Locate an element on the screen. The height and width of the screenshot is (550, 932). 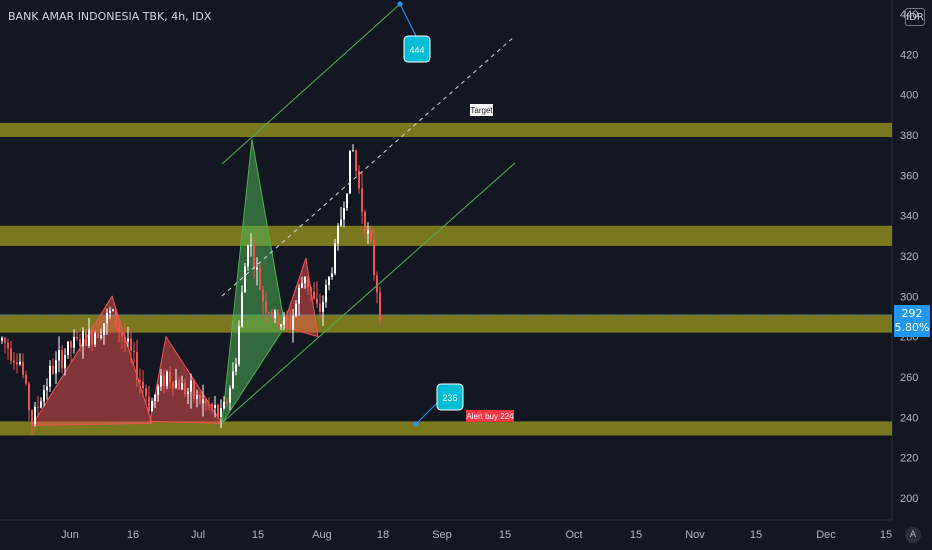
ytick-label: 220 is located at coordinates (909, 459).